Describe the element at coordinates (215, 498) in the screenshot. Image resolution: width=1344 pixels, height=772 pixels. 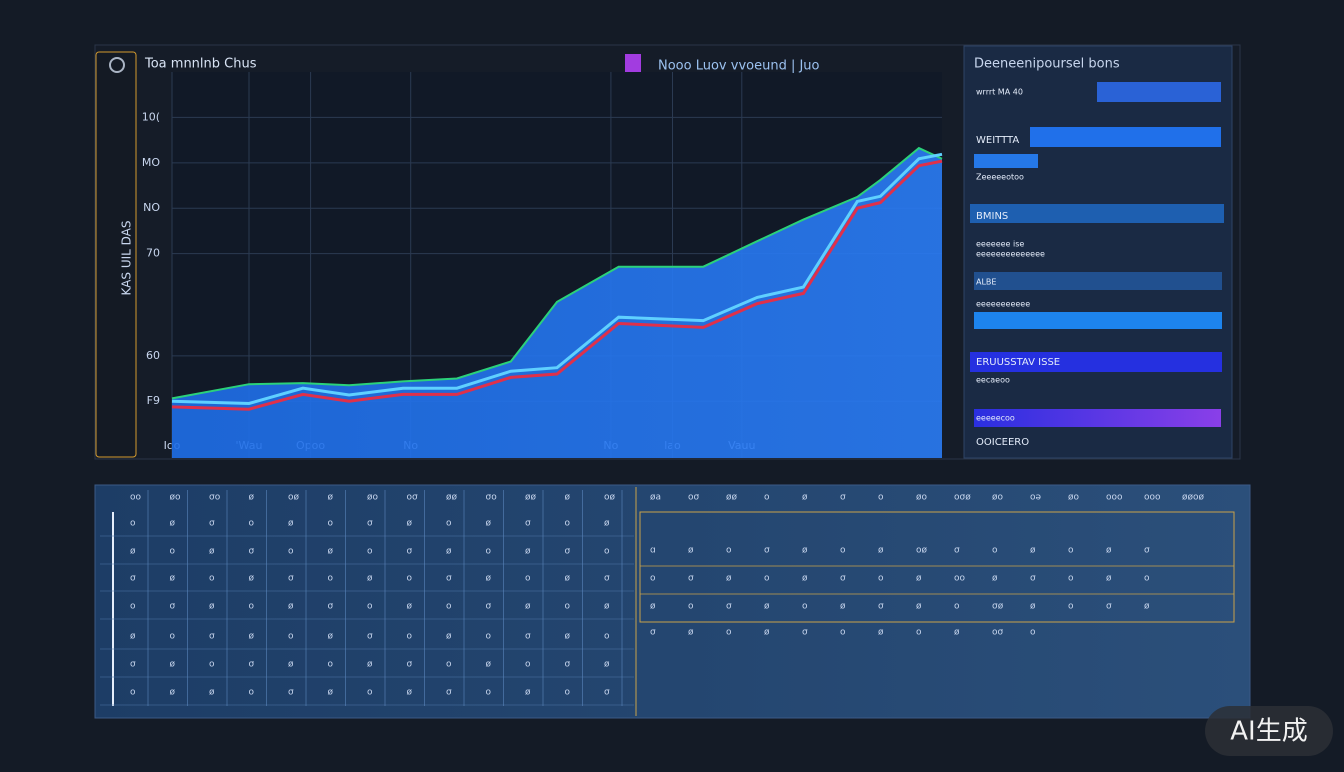
I see `table-header: σo` at that location.